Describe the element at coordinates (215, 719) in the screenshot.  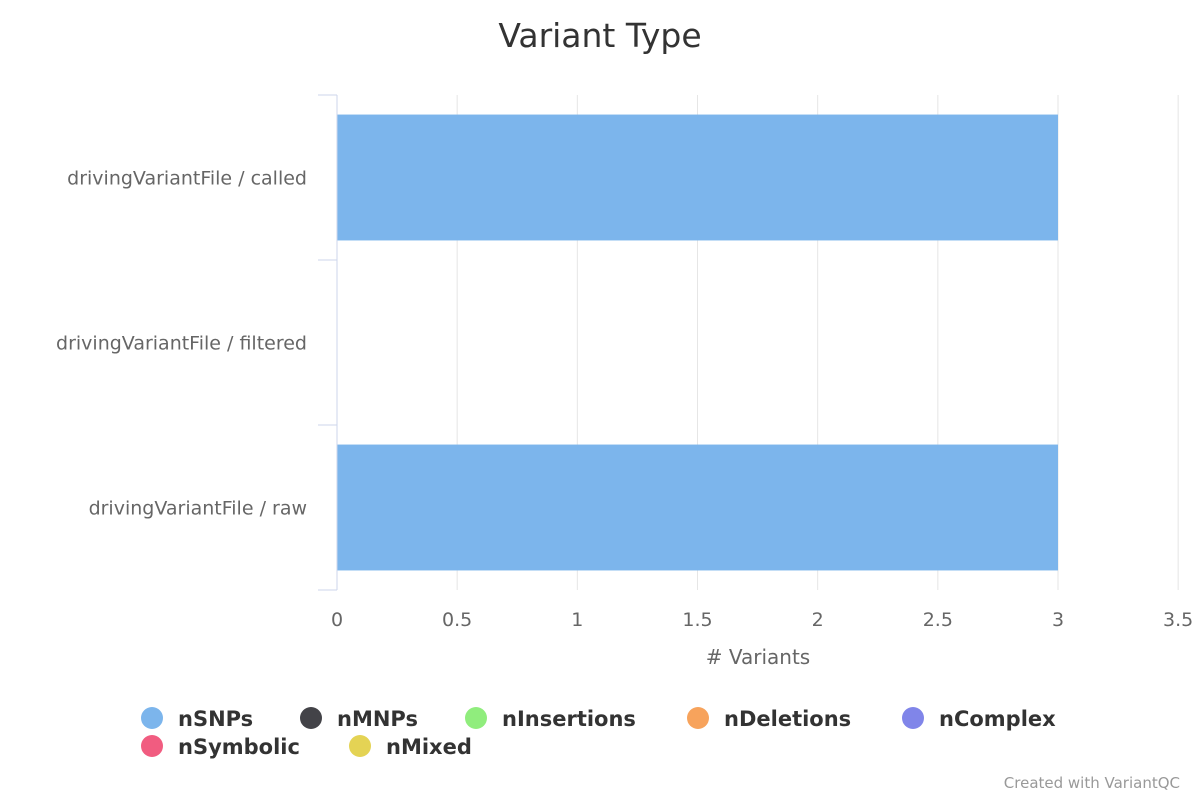
I see `legend-label: nSNPs` at that location.